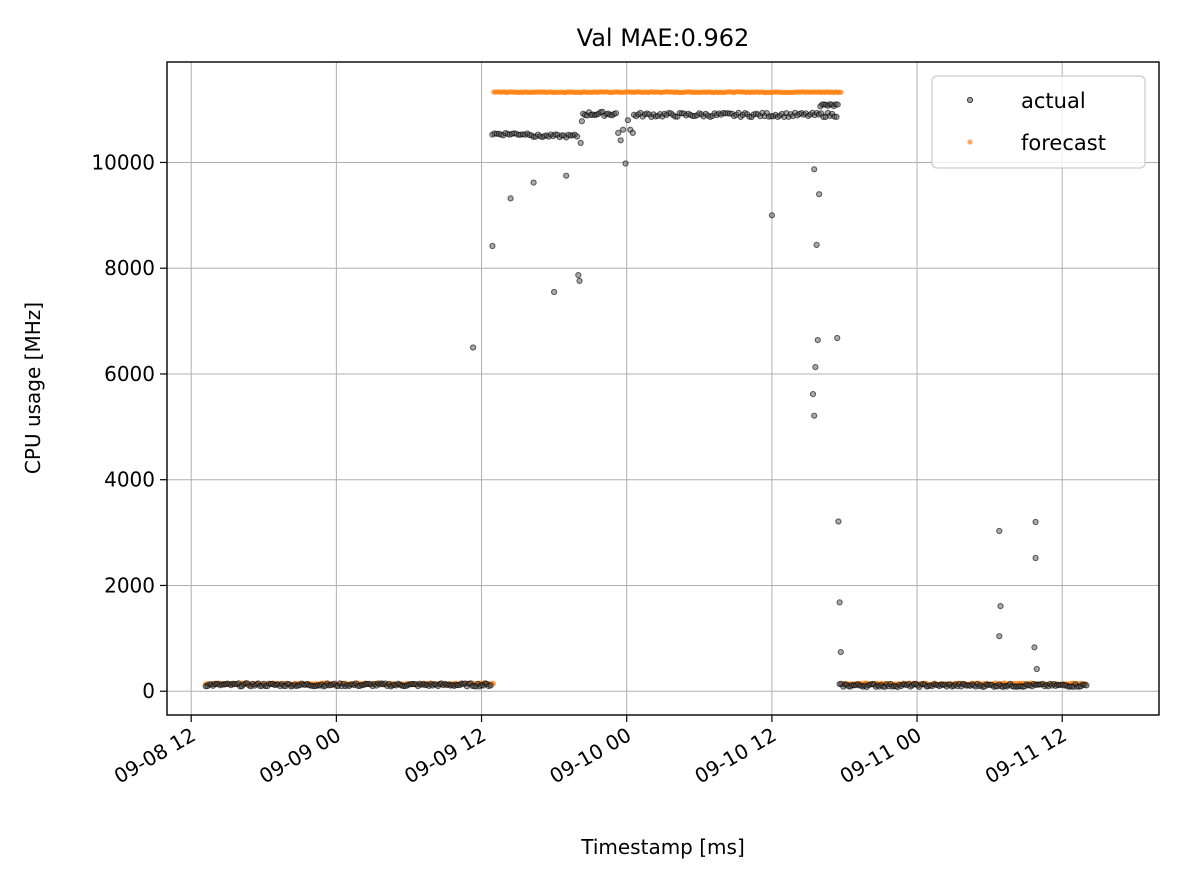 Image resolution: width=1178 pixels, height=880 pixels. I want to click on y-tick-label: 6000, so click(129, 374).